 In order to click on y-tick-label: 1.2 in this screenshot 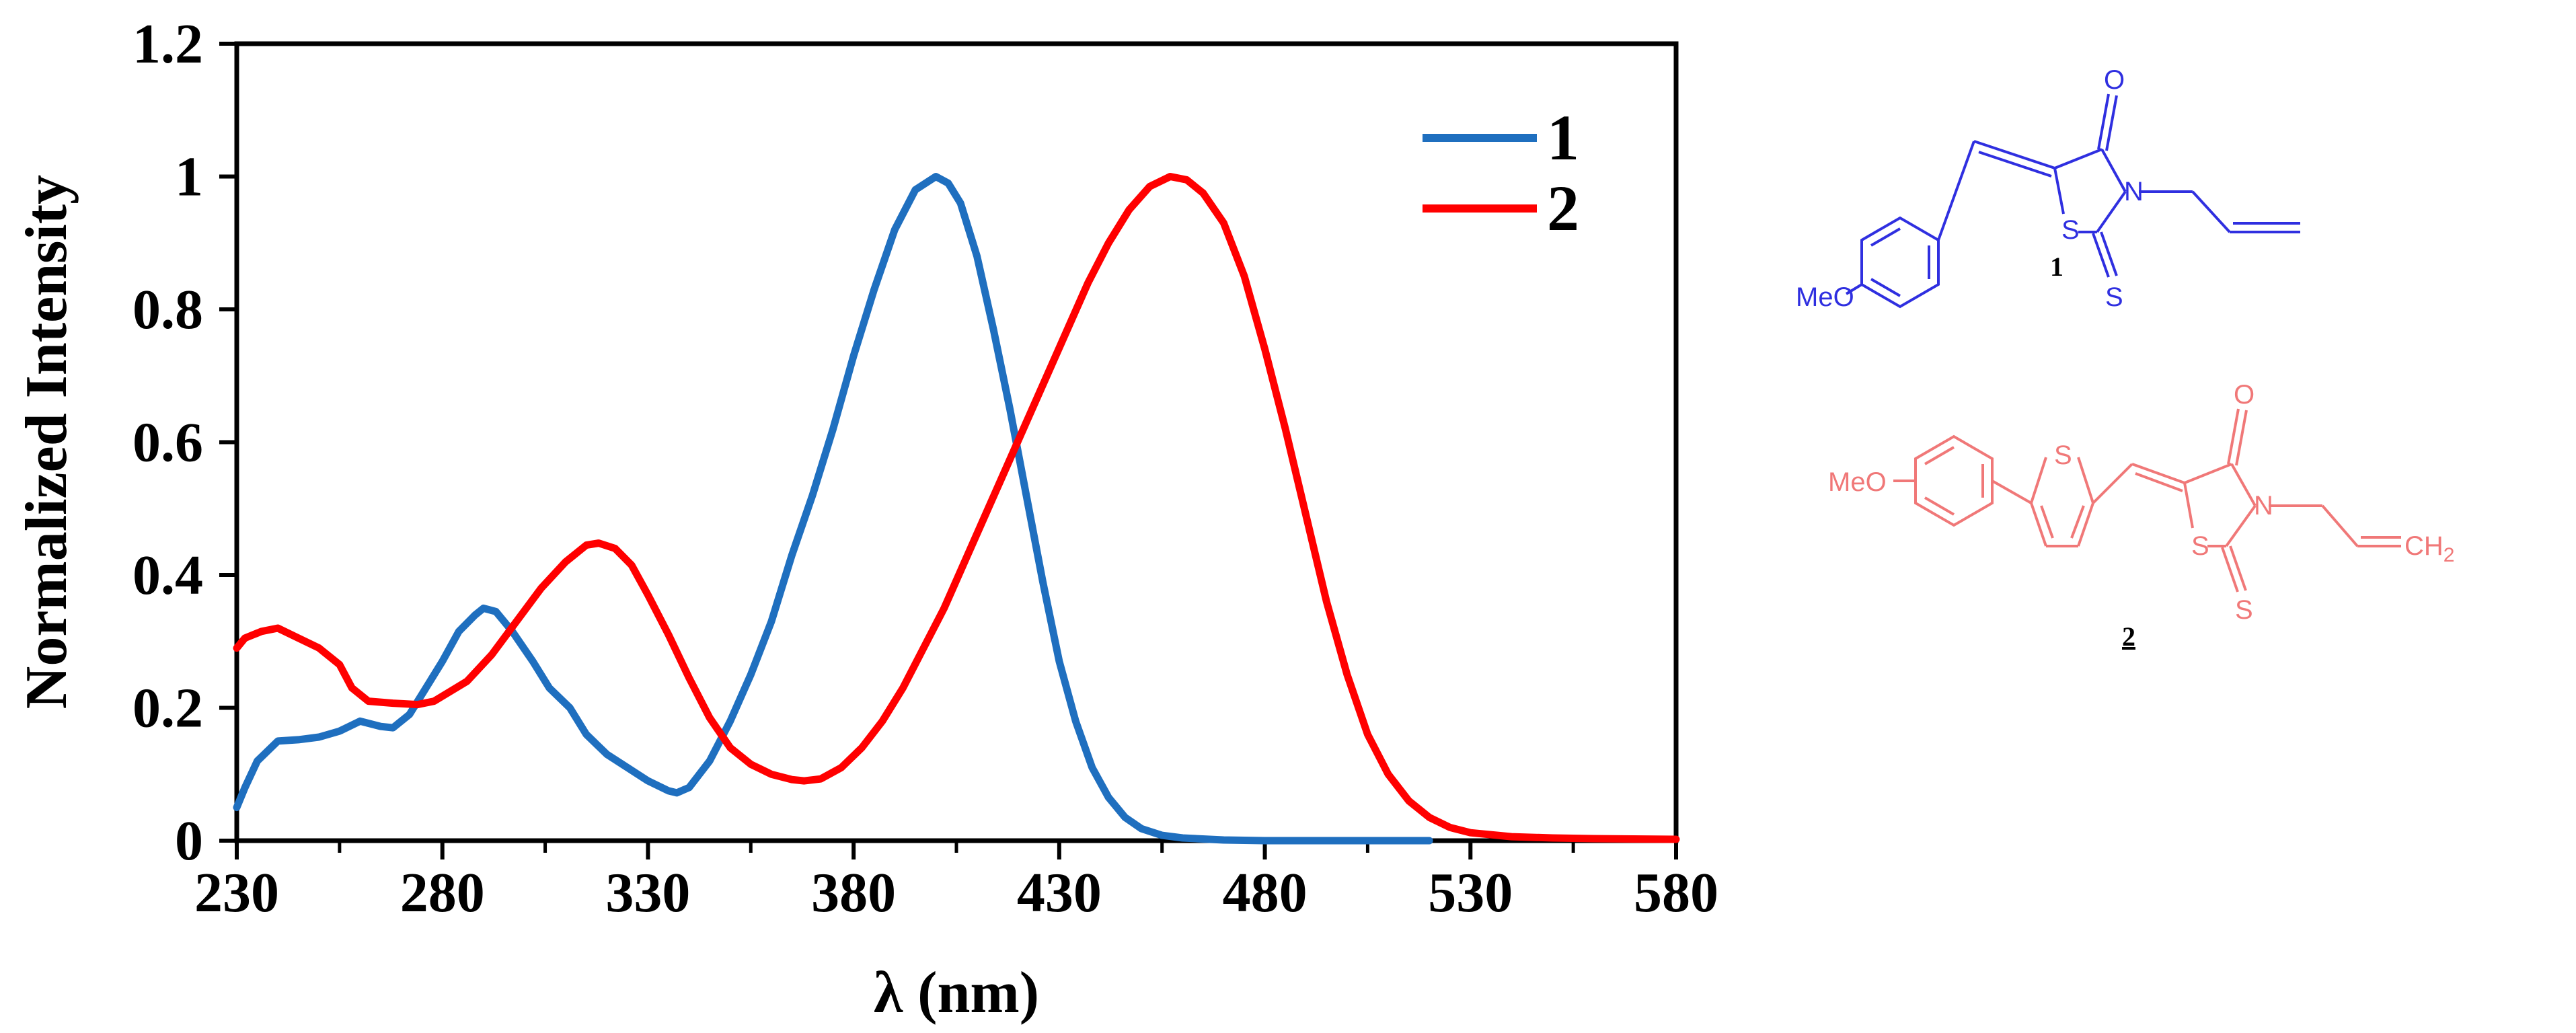, I will do `click(167, 44)`.